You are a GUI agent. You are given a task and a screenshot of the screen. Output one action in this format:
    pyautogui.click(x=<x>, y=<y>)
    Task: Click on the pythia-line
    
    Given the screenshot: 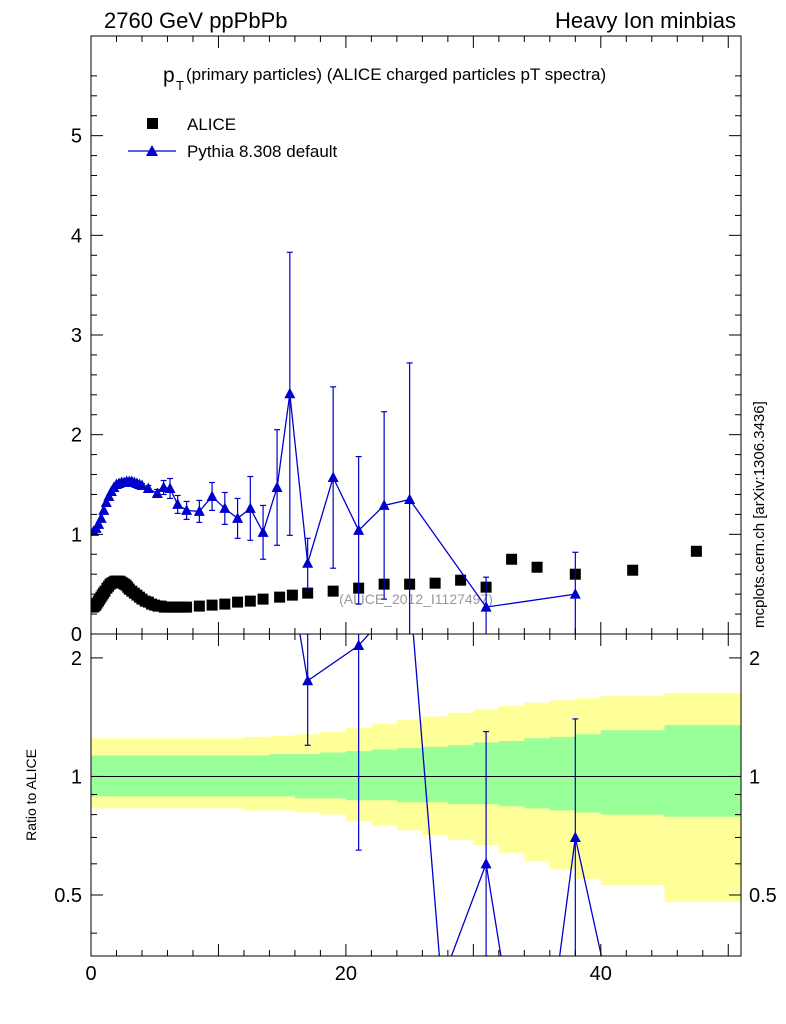 What is the action you would take?
    pyautogui.click(x=334, y=500)
    